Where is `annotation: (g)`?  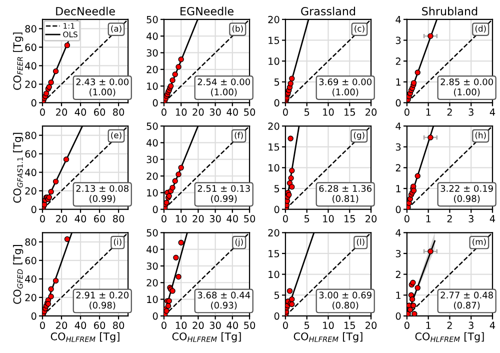 annotation: (g) is located at coordinates (359, 136).